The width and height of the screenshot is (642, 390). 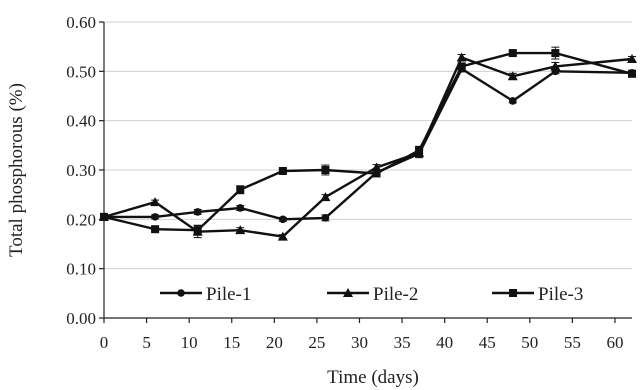 I want to click on legend-item-1: Pile-1, so click(x=205, y=294).